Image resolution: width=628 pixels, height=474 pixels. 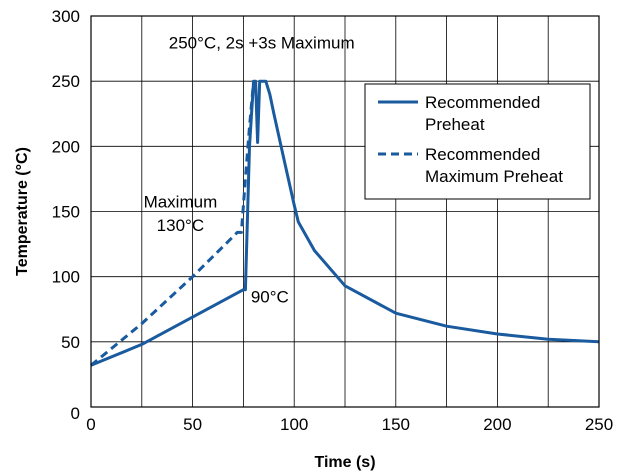 What do you see at coordinates (66, 146) in the screenshot?
I see `y-tick-label: 200` at bounding box center [66, 146].